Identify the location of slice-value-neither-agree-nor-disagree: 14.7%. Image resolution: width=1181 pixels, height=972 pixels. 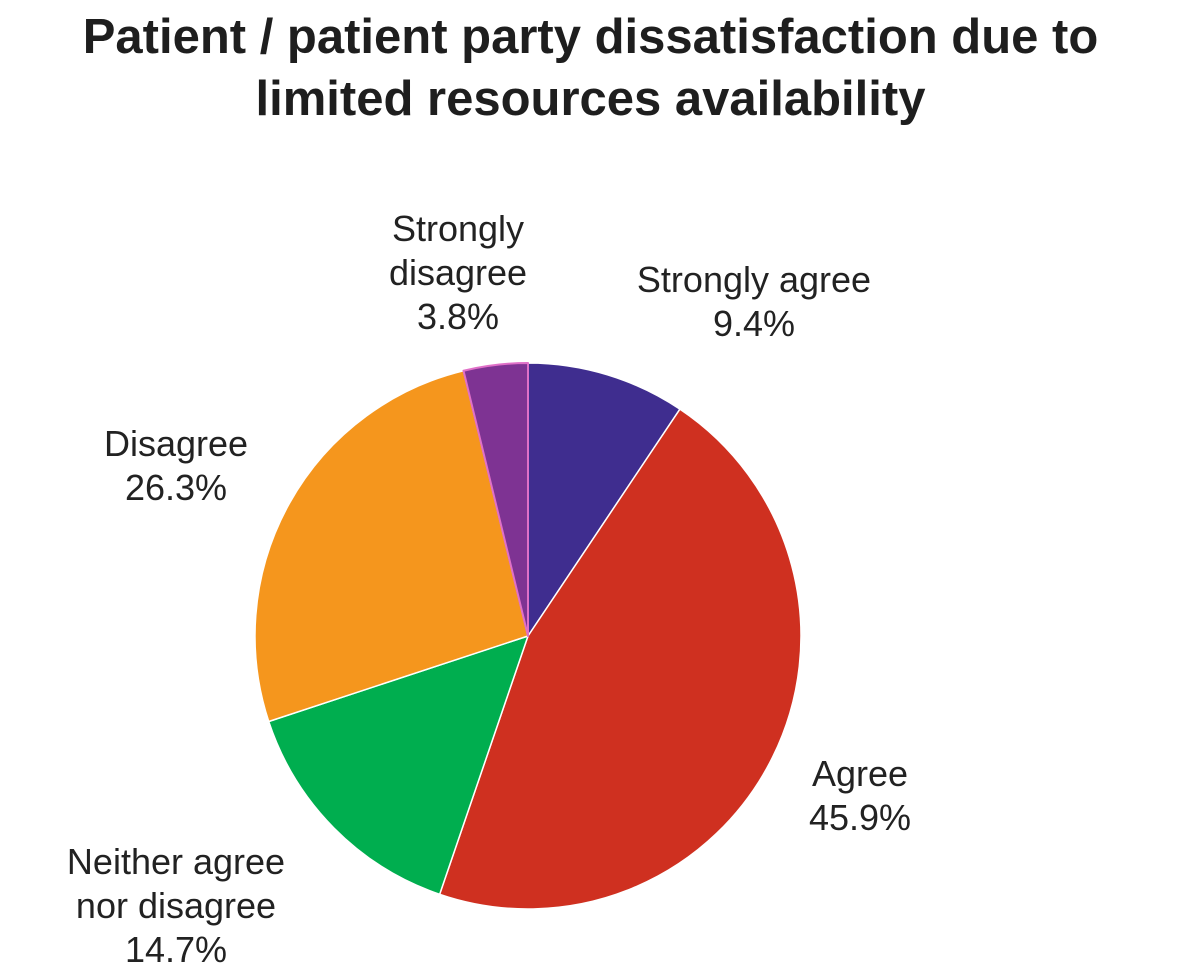
(176, 949).